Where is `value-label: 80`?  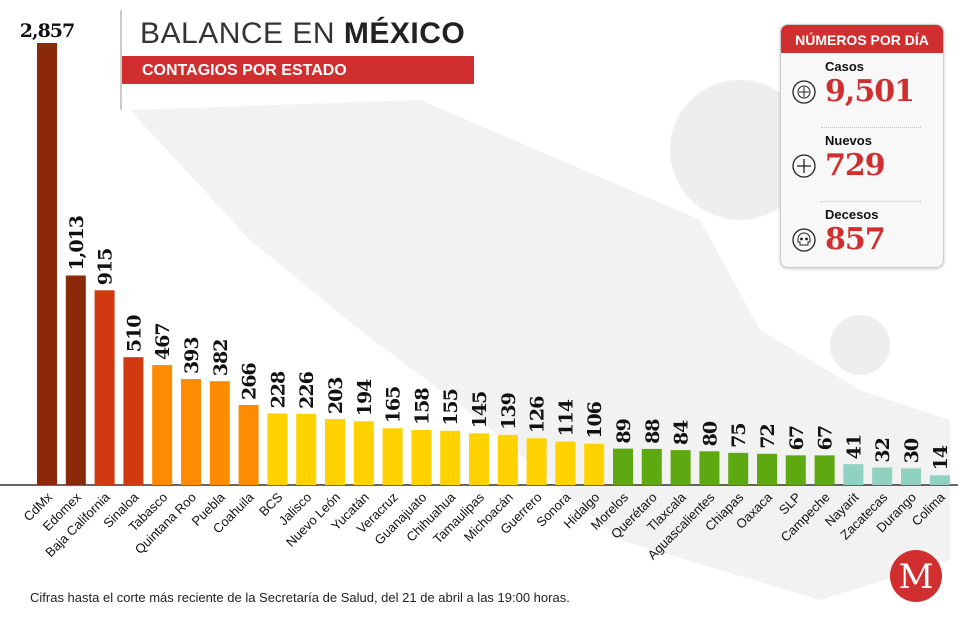 value-label: 80 is located at coordinates (710, 433).